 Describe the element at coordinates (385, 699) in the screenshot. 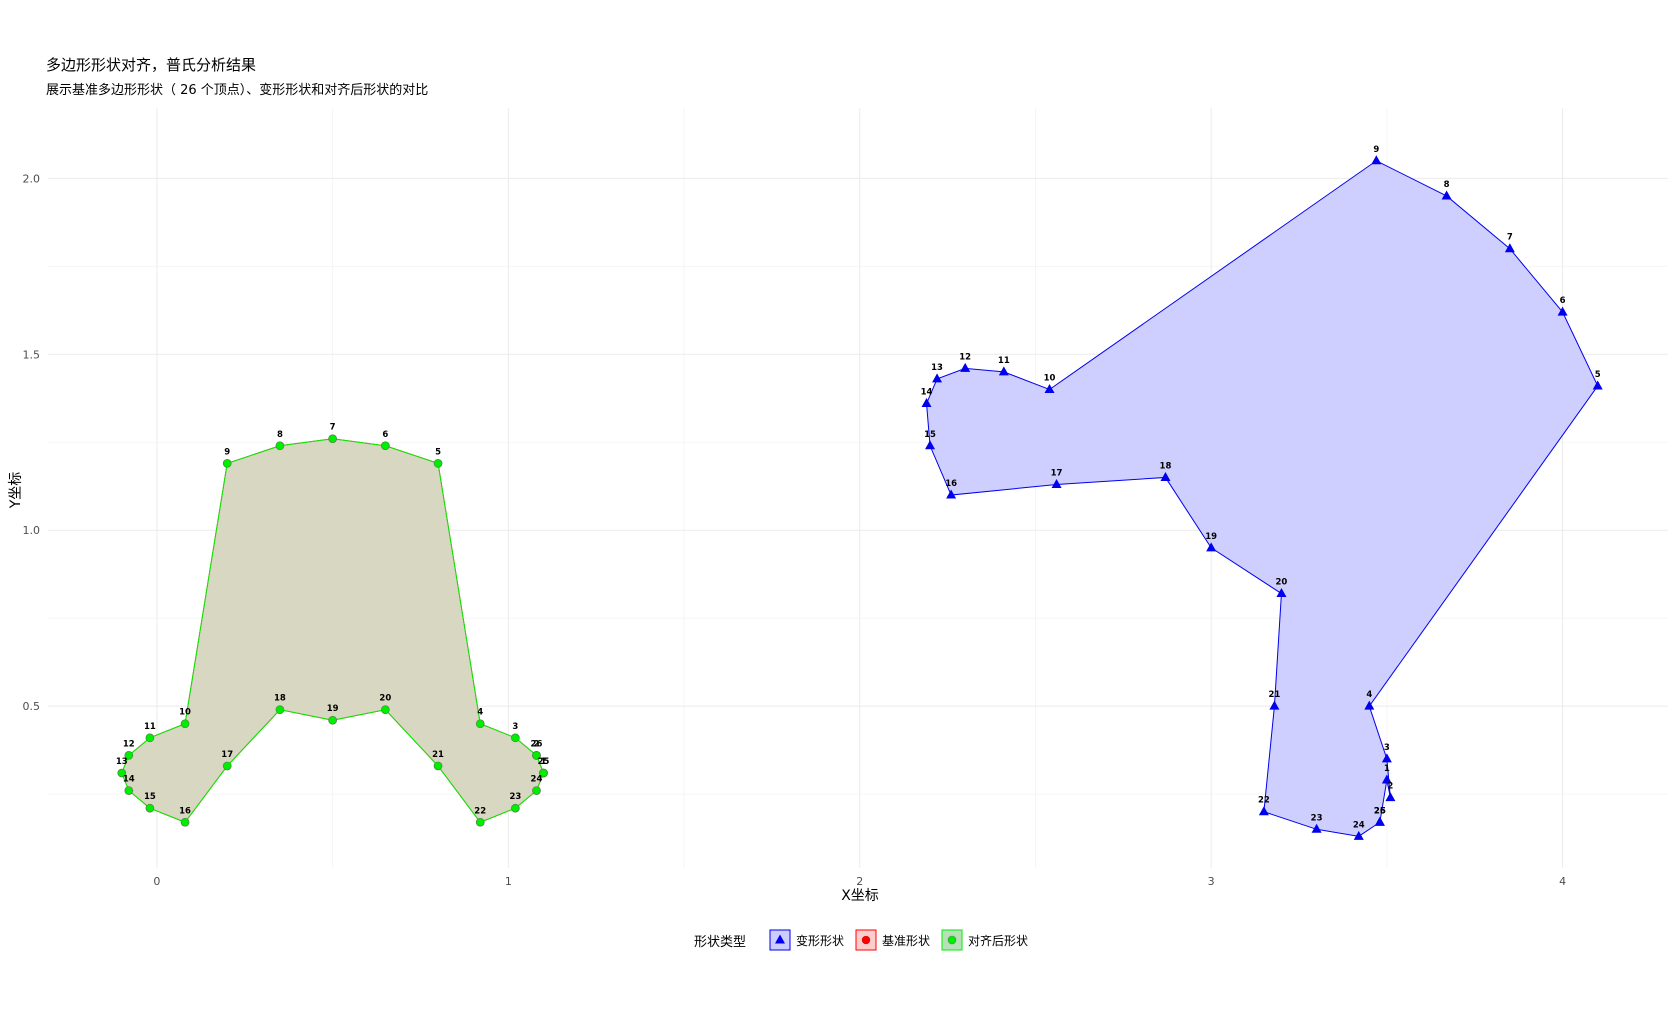

I see `vertex-label: 20` at that location.